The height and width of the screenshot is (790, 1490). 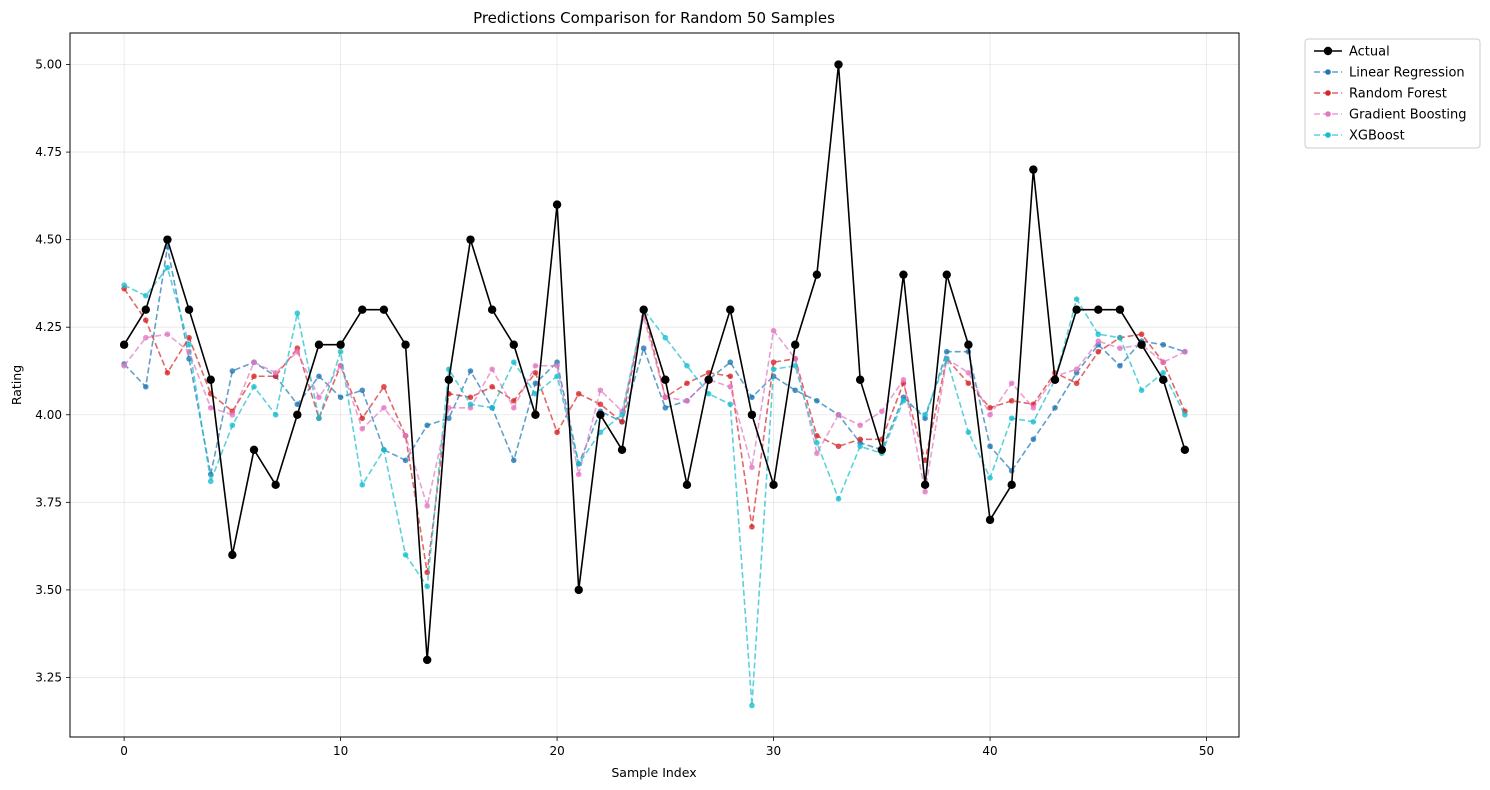 What do you see at coordinates (1392, 93) in the screenshot?
I see `legend-box` at bounding box center [1392, 93].